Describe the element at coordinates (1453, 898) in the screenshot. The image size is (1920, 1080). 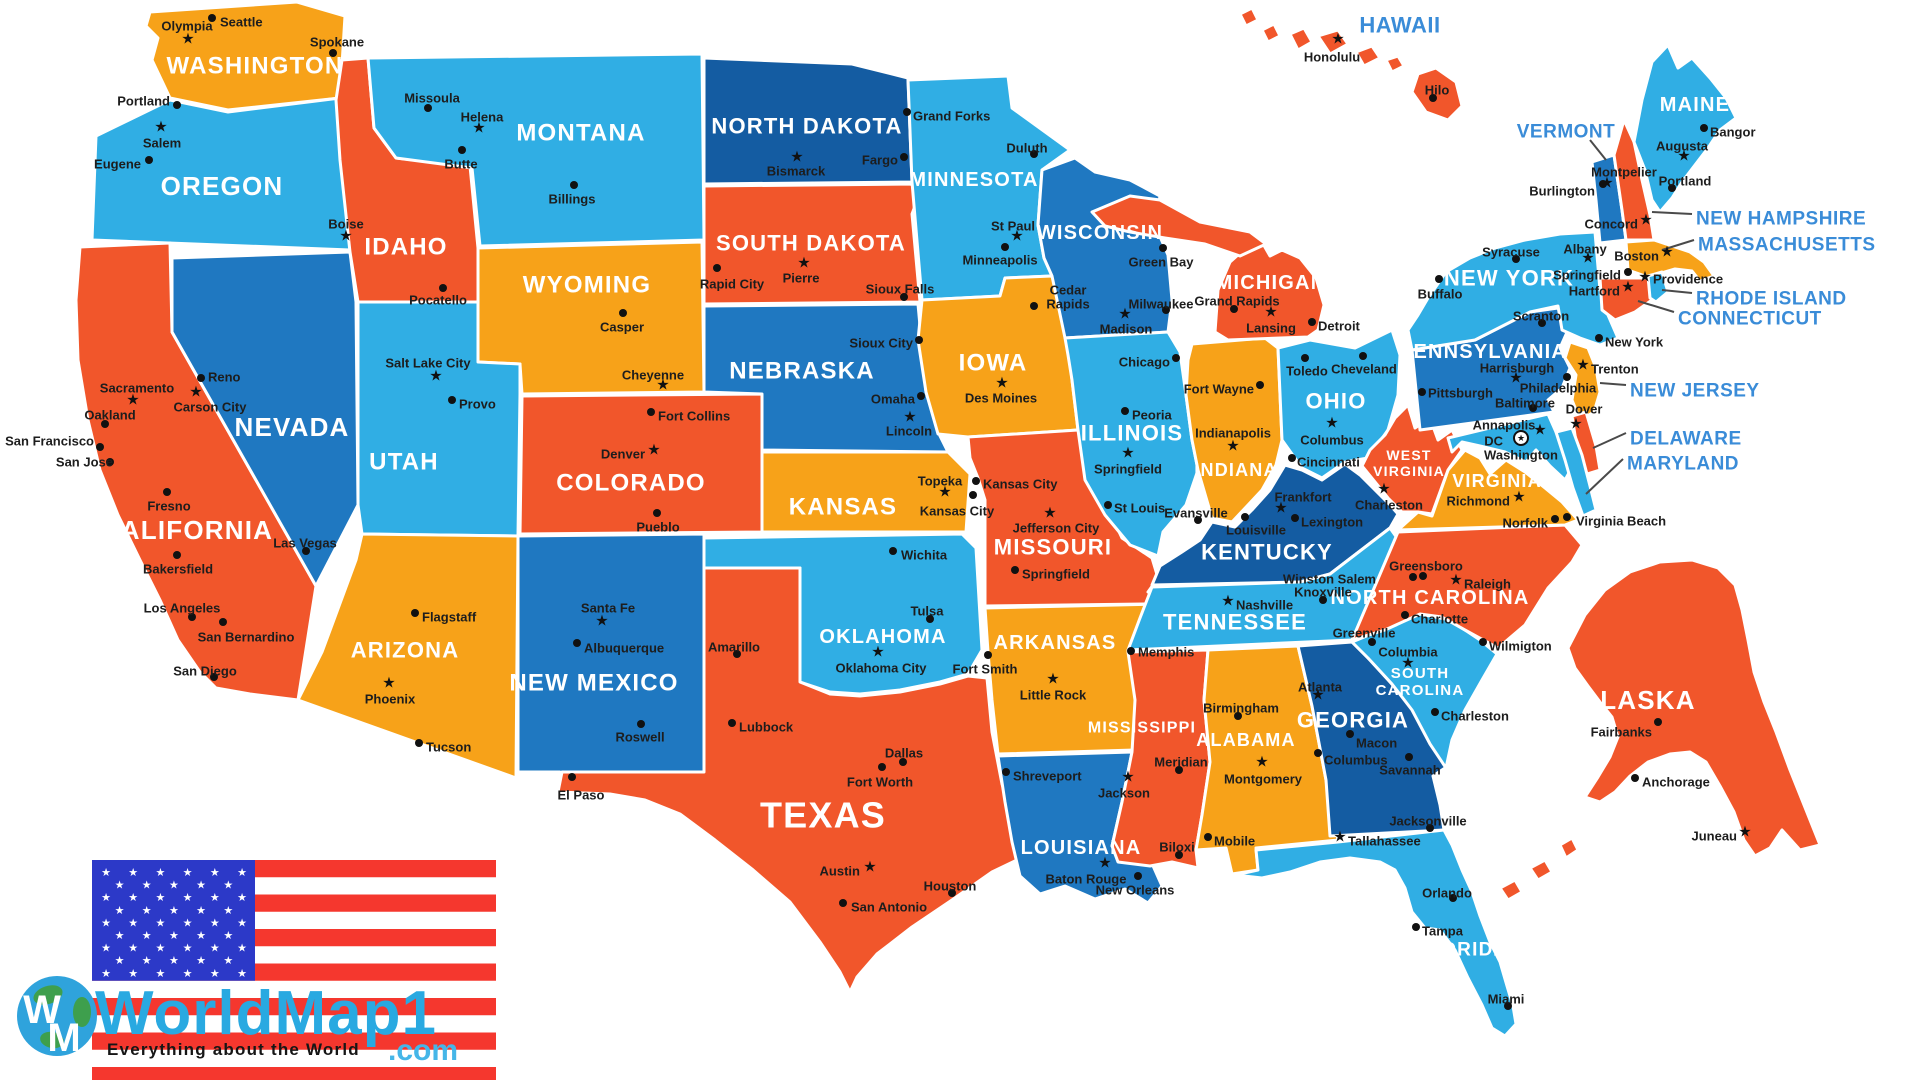
I see `city-dot-orlando` at that location.